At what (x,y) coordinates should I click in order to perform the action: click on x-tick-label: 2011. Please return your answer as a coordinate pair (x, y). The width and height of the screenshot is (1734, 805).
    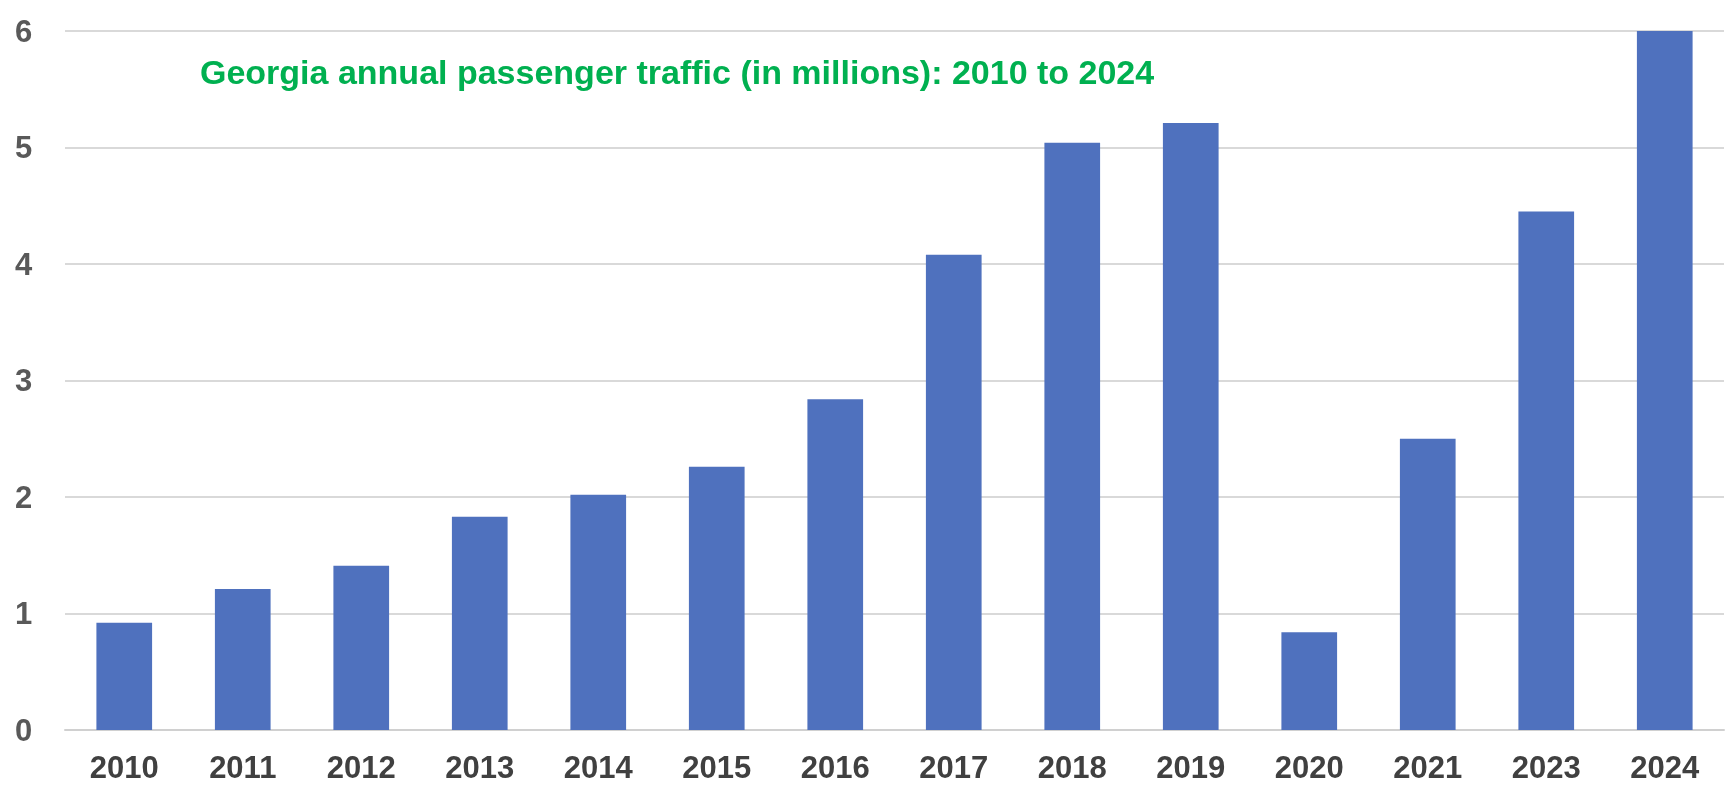
    Looking at the image, I should click on (243, 767).